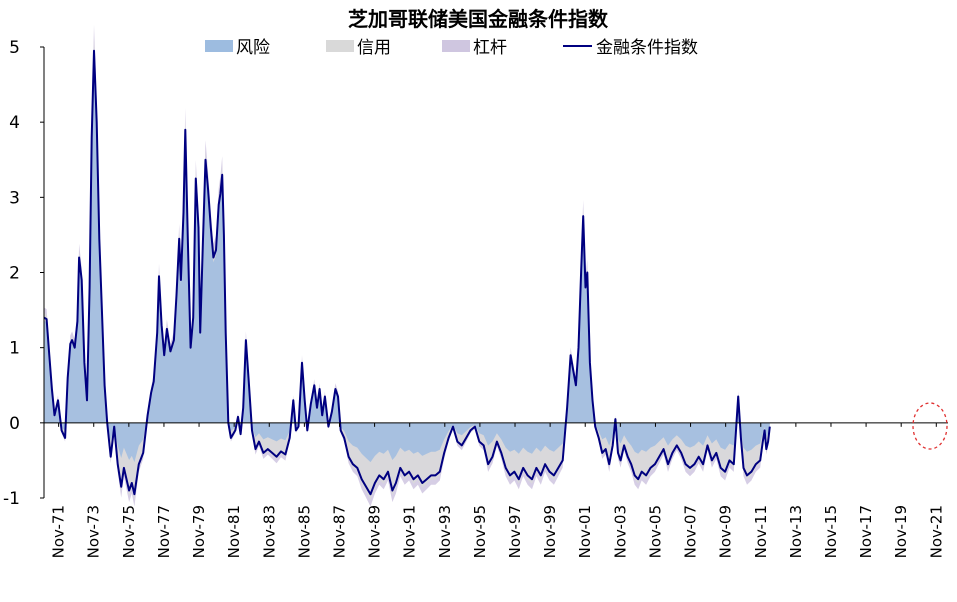 This screenshot has width=957, height=602. What do you see at coordinates (14, 198) in the screenshot?
I see `y-tick-label: 3` at bounding box center [14, 198].